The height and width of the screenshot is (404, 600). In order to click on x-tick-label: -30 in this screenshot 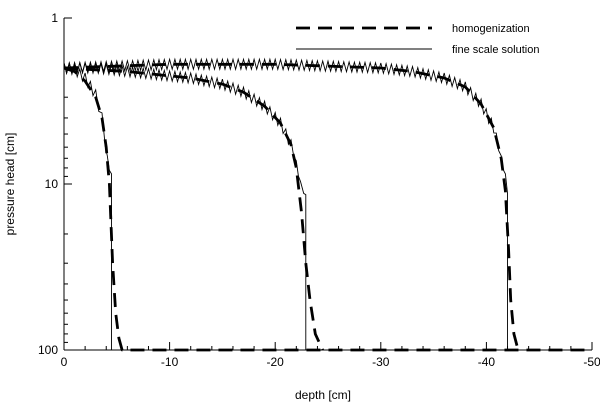, I will do `click(381, 362)`.